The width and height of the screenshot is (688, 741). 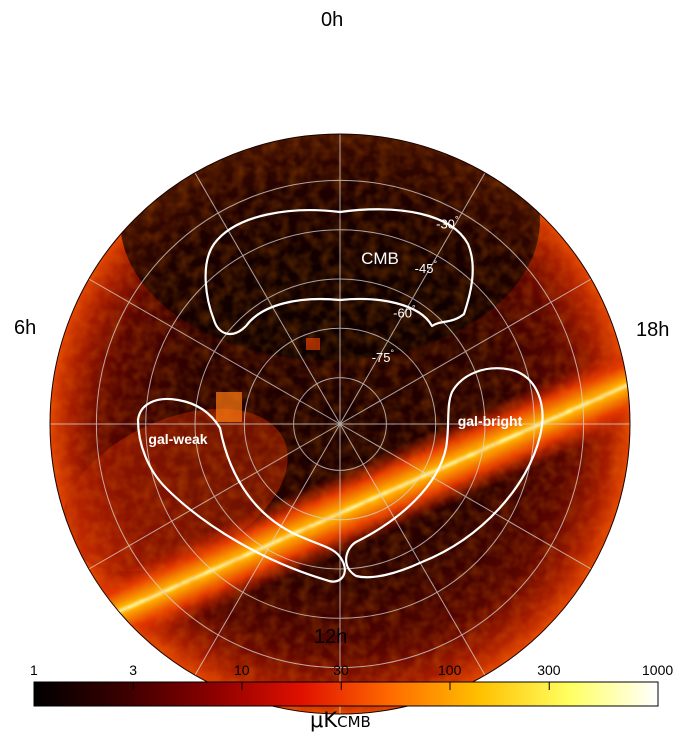 I want to click on declination-label: -30°, so click(x=447, y=223).